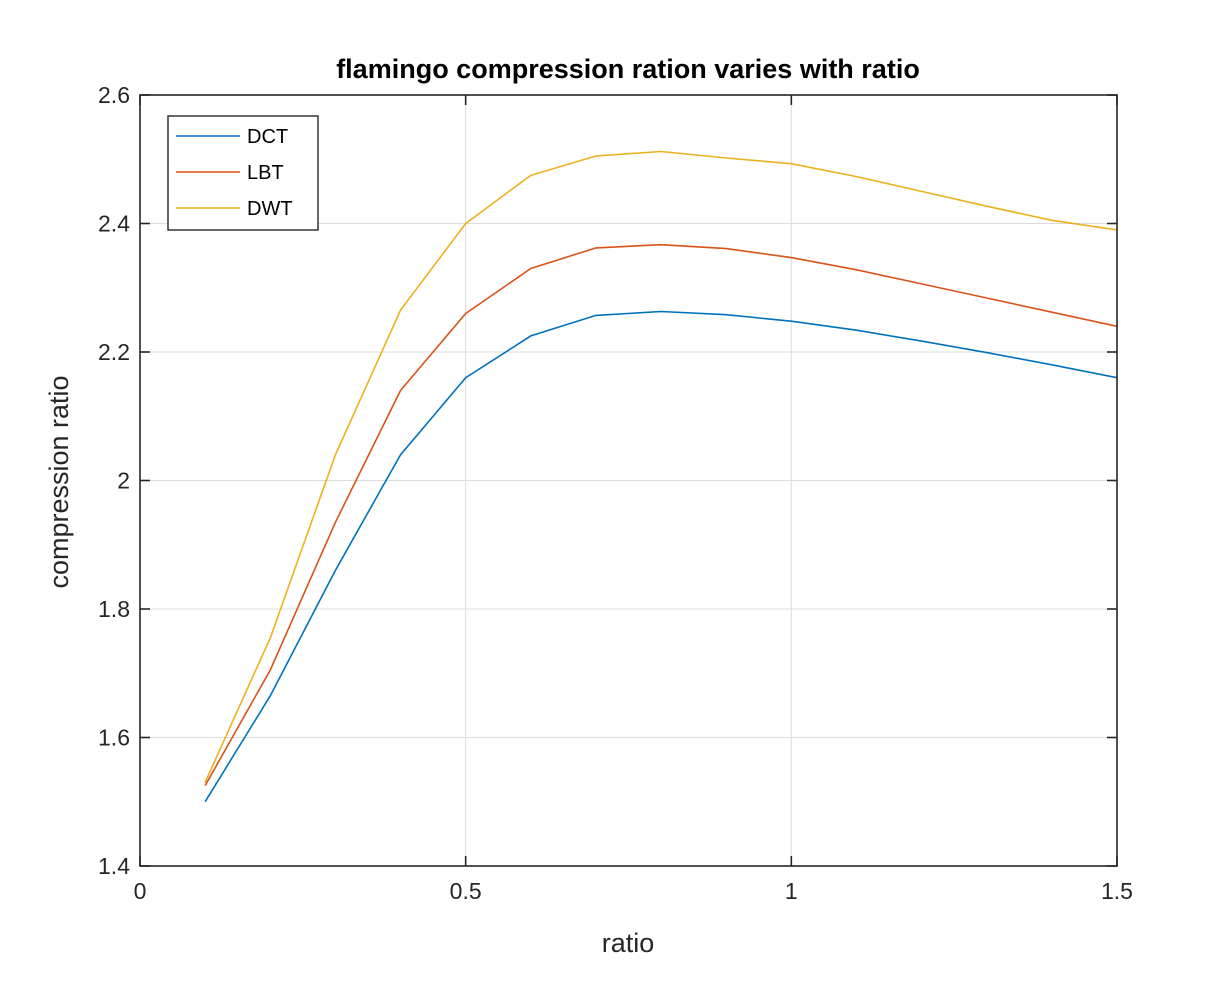 This screenshot has width=1210, height=1006. What do you see at coordinates (114, 352) in the screenshot?
I see `y-tick-label: 2.2` at bounding box center [114, 352].